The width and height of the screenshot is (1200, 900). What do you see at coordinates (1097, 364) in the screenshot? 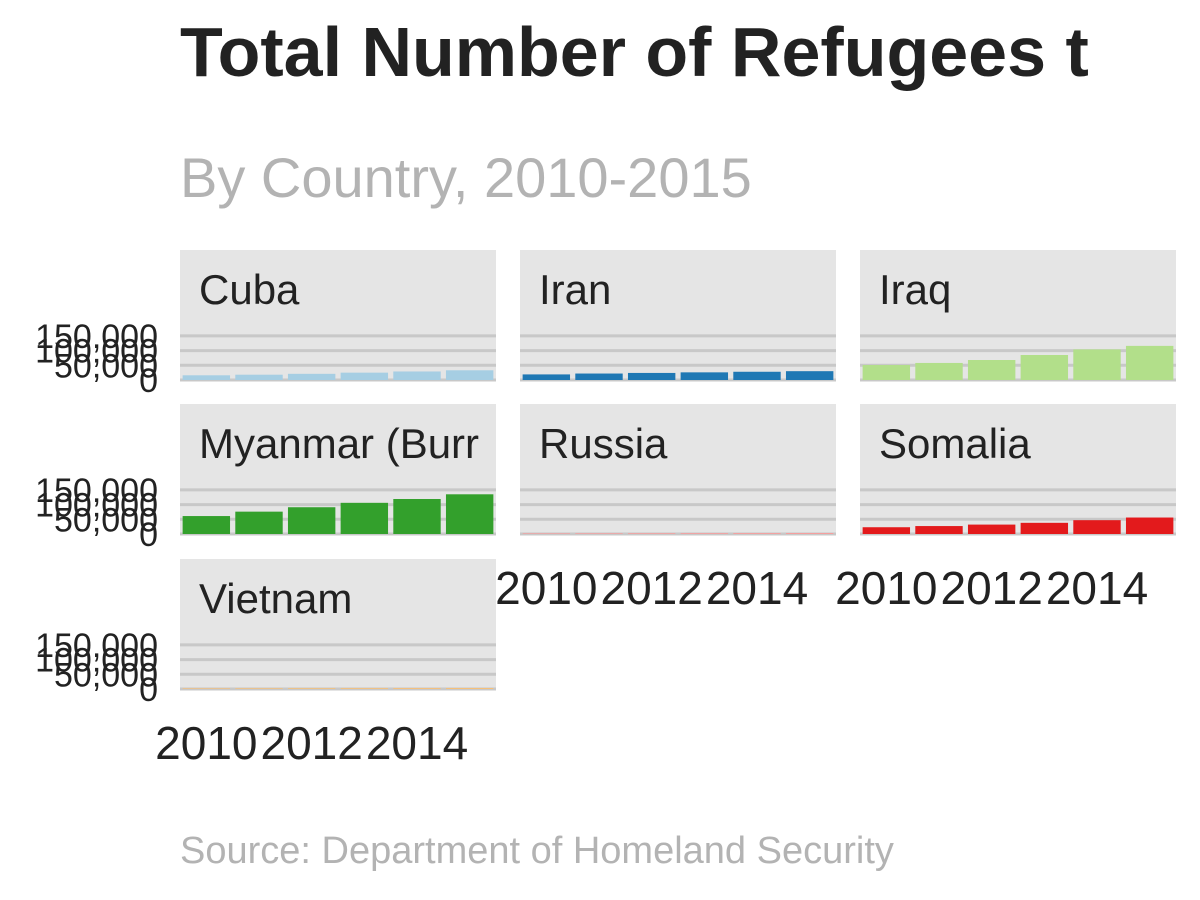
I see `bar-iraq-2014` at bounding box center [1097, 364].